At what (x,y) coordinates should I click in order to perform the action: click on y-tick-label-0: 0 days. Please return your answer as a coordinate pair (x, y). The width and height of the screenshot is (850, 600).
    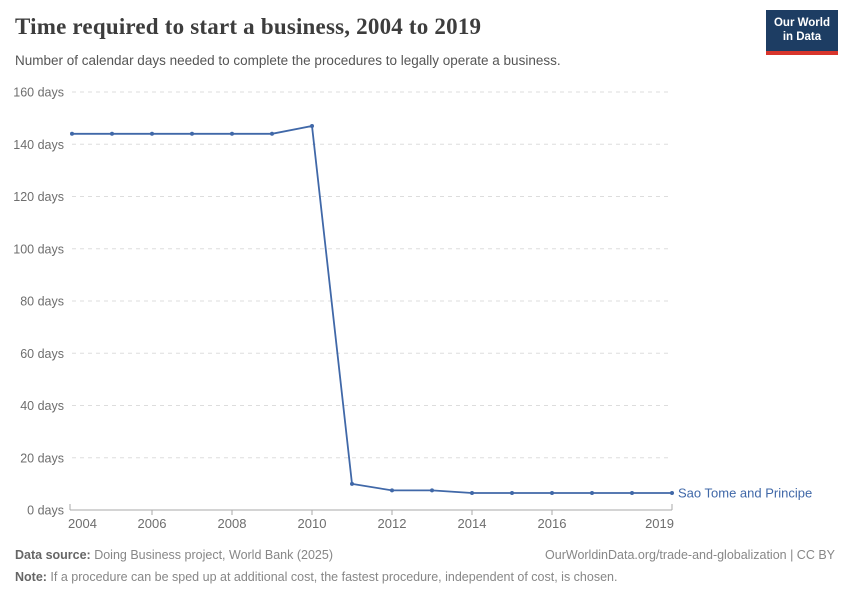
    Looking at the image, I should click on (45, 511).